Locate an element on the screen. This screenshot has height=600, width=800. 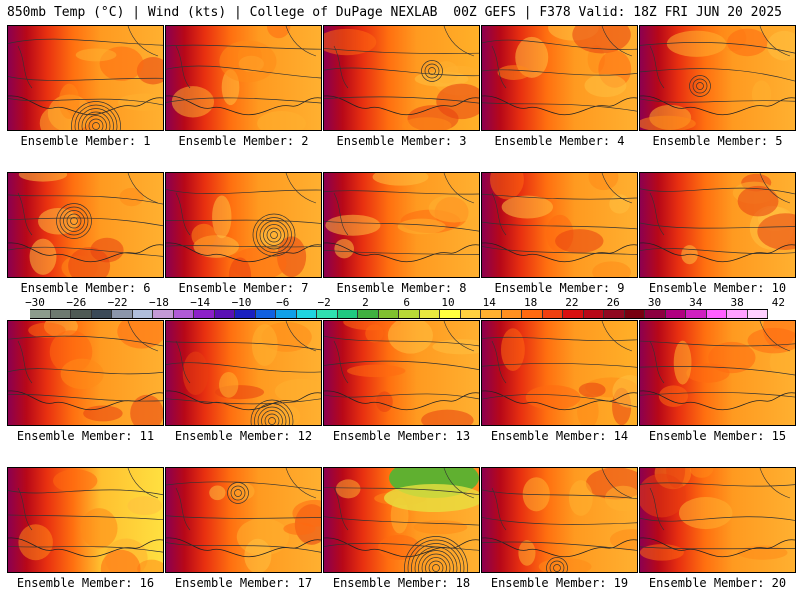
ensemble-member-label: Ensemble Member: 18 is located at coordinates (401, 583).